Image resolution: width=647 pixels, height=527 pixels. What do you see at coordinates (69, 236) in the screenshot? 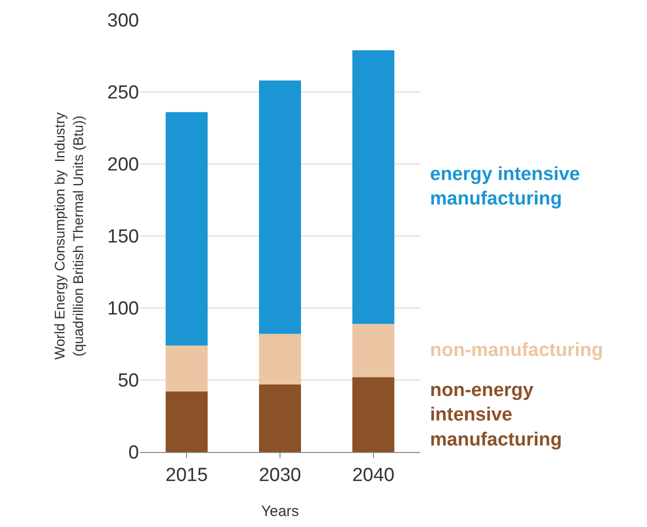
I see `y-axis-title: World Energy Consumption by Industry (quadrillion British Thermal Units (Btu))` at bounding box center [69, 236].